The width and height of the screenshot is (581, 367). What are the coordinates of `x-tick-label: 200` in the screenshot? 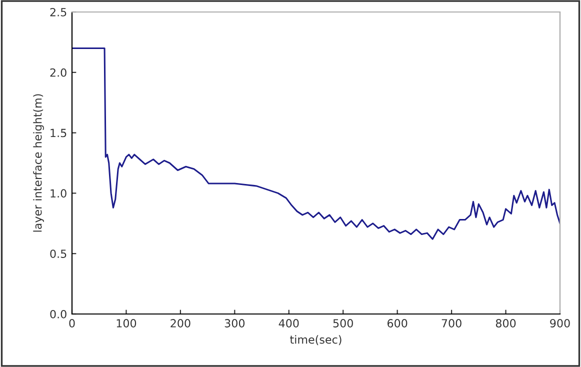 It's located at (180, 323).